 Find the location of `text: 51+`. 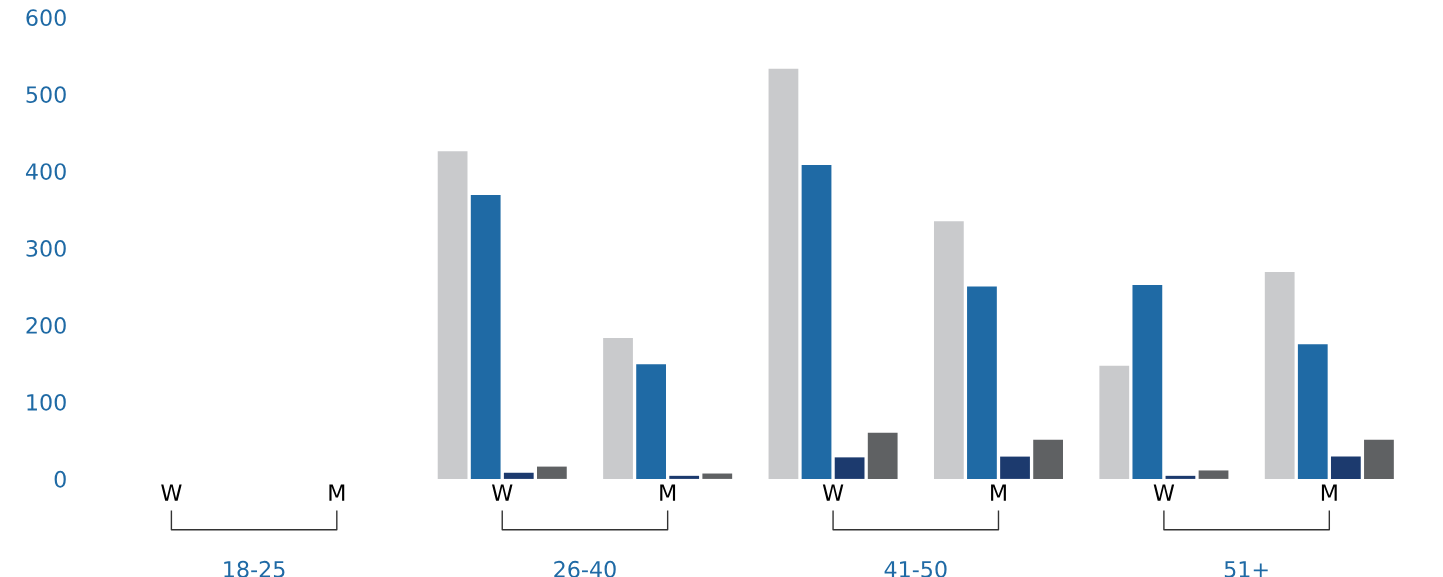

text: 51+ is located at coordinates (1246, 569).